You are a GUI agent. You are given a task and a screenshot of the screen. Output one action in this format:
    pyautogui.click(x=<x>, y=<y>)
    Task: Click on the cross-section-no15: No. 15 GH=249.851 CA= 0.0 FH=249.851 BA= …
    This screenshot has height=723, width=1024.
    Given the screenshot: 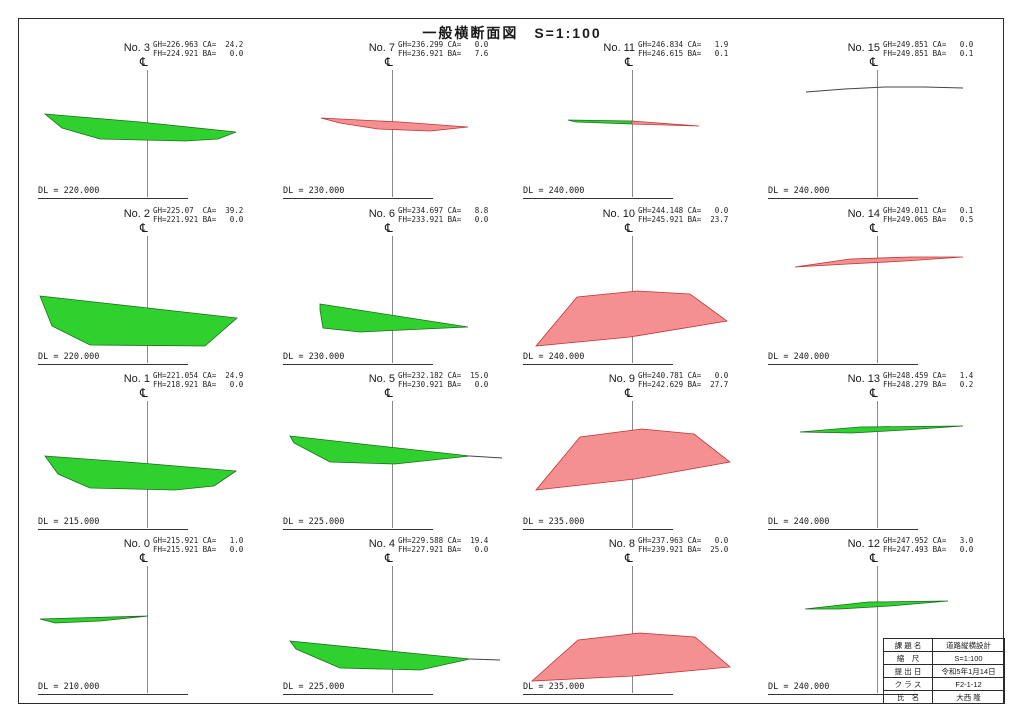 What is the action you would take?
    pyautogui.click(x=870, y=121)
    